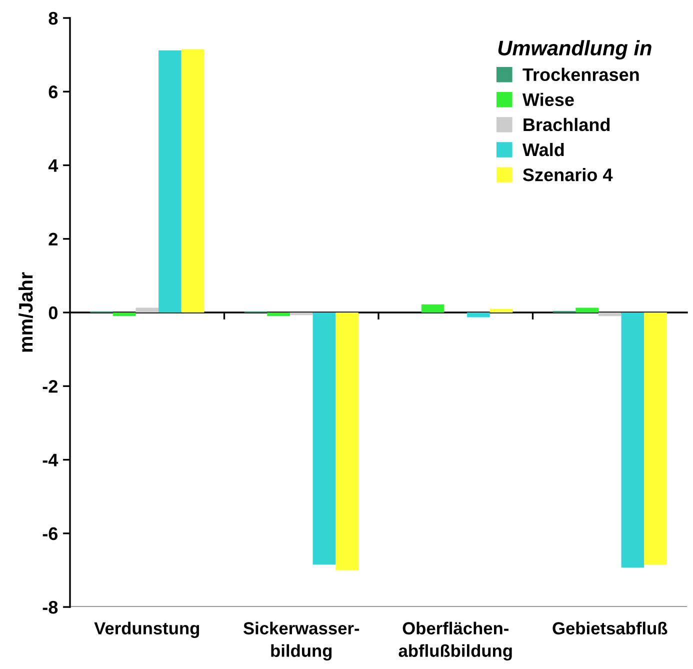 This screenshot has height=669, width=693. What do you see at coordinates (567, 125) in the screenshot?
I see `legend-label: Brachland` at bounding box center [567, 125].